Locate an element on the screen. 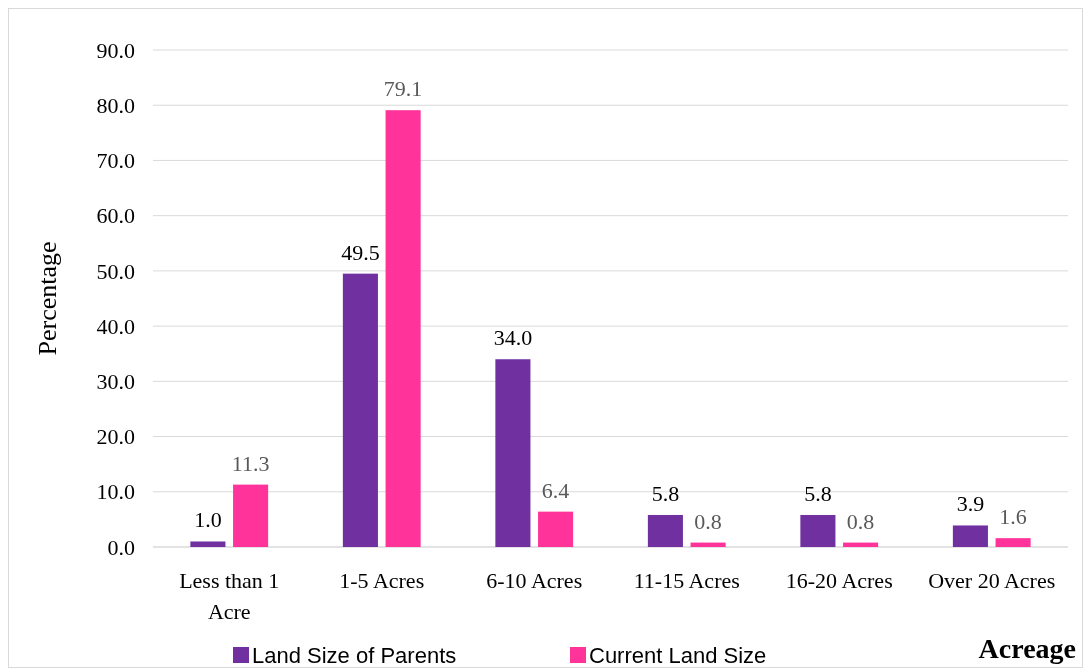  x-tick-label: Less than 1 Acre is located at coordinates (229, 596).